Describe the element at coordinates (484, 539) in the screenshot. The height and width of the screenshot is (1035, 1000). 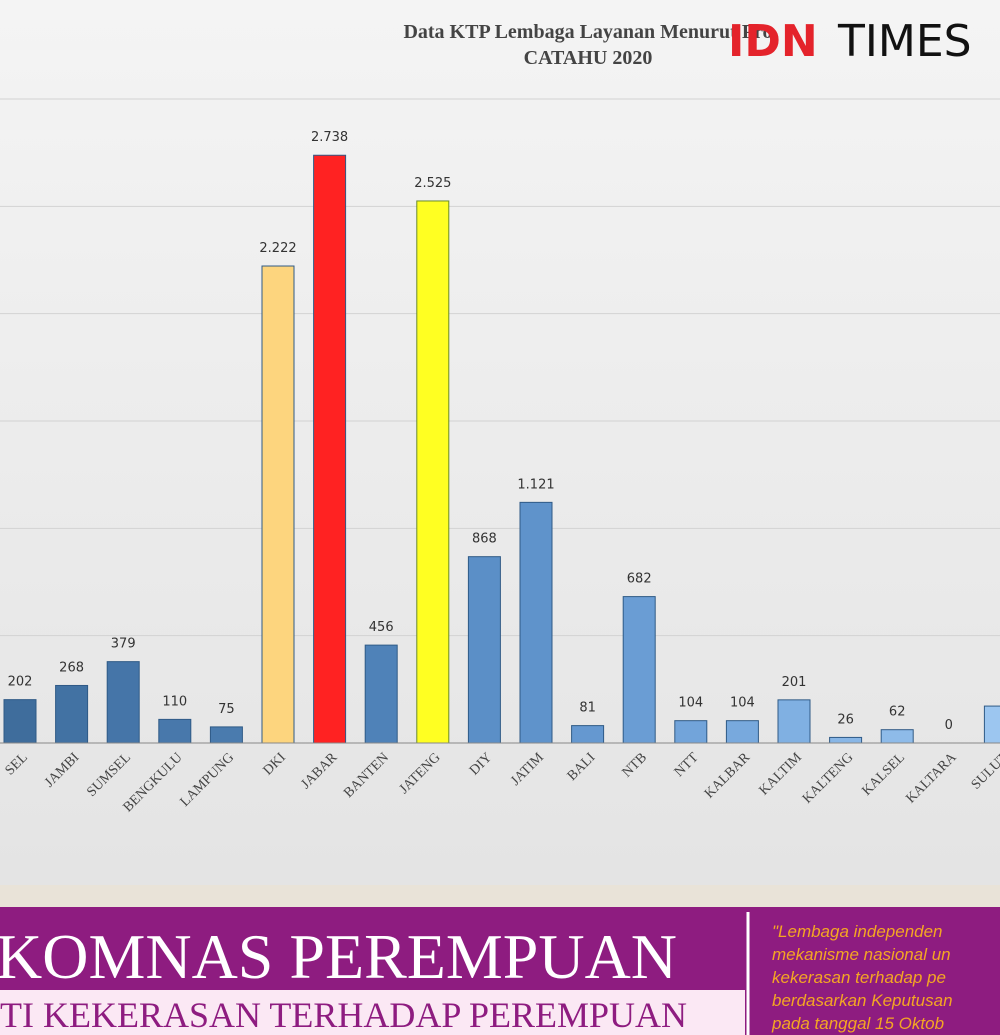
I see `value-label: 868` at that location.